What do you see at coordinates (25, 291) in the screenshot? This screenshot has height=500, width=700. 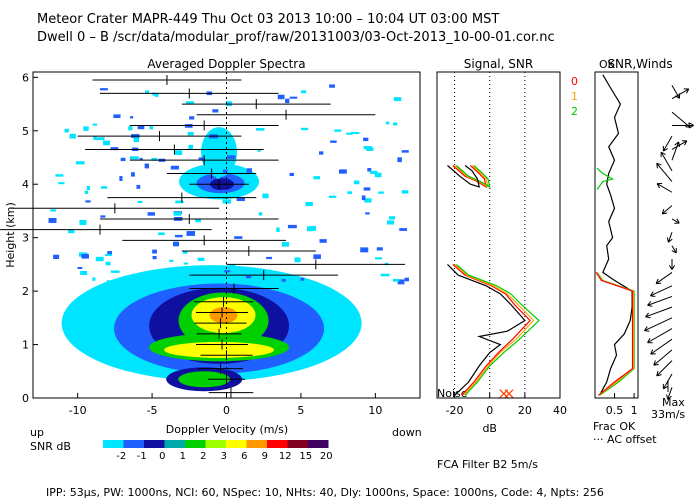 I see `spectra-y-tick-label: 2` at bounding box center [25, 291].